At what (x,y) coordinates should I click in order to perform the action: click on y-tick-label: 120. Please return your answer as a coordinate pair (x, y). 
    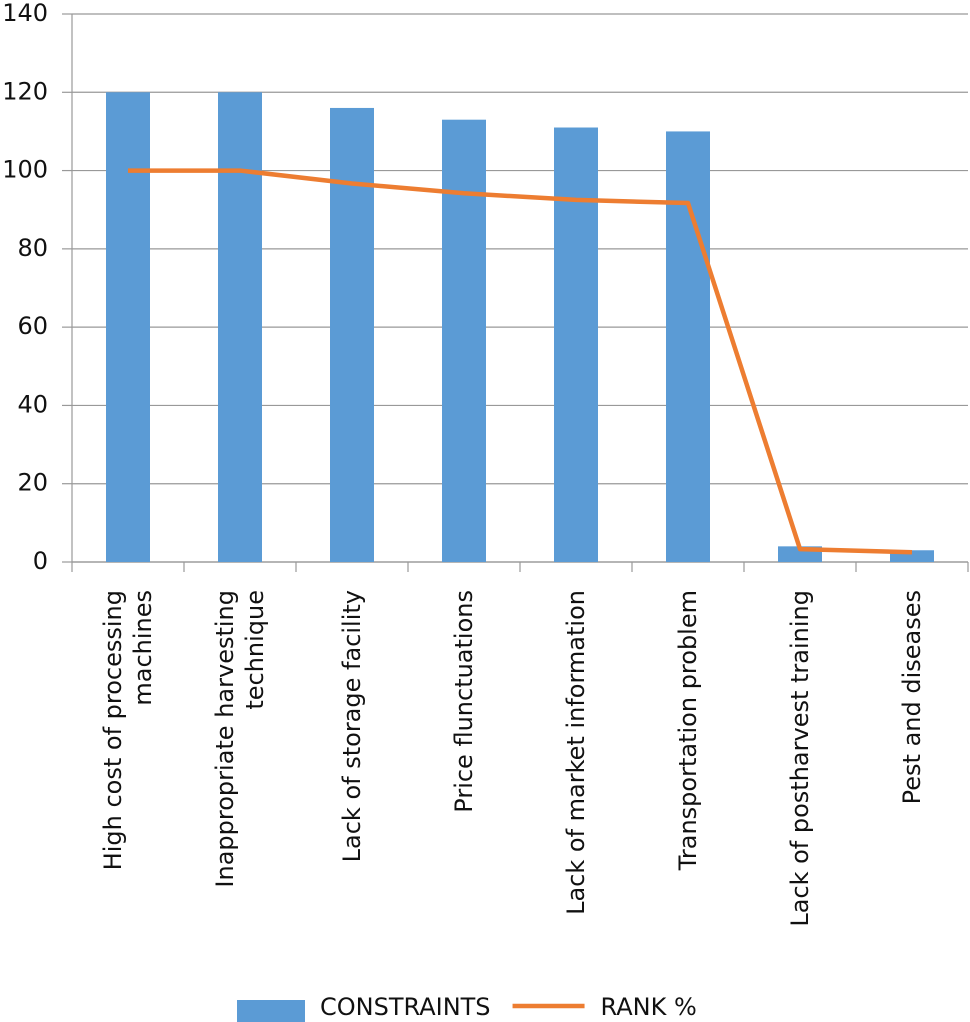
    Looking at the image, I should click on (25, 91).